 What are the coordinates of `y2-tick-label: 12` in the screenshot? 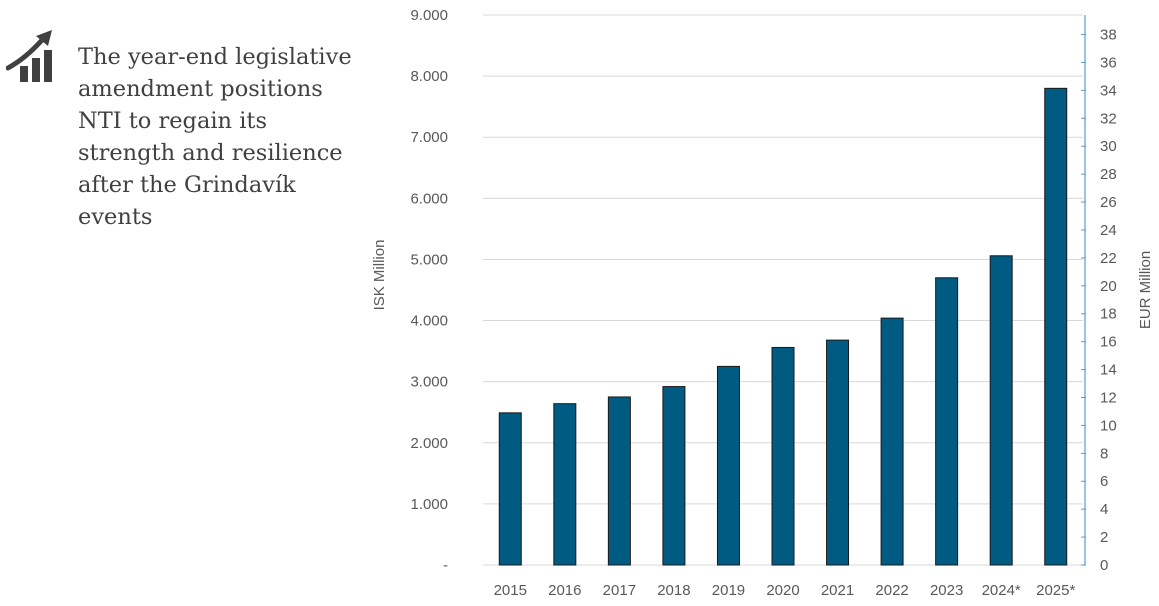 It's located at (1108, 397).